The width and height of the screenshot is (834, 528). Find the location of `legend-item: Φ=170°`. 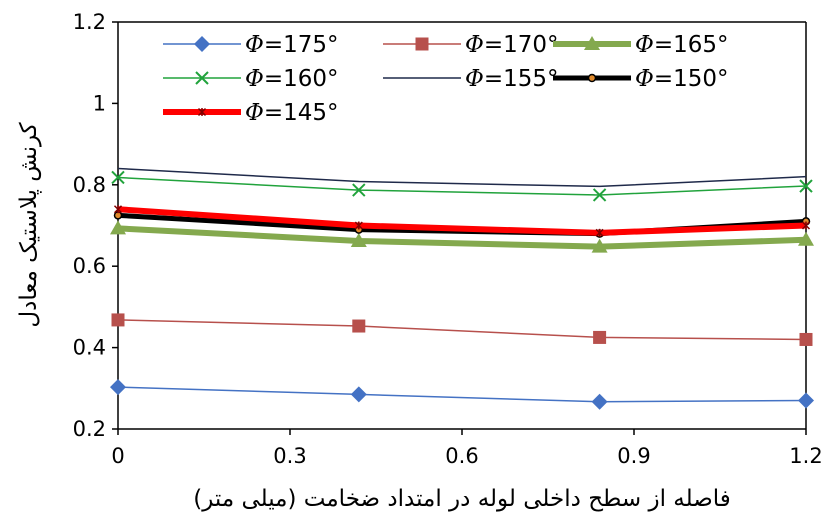

legend-item: Φ=170° is located at coordinates (471, 45).